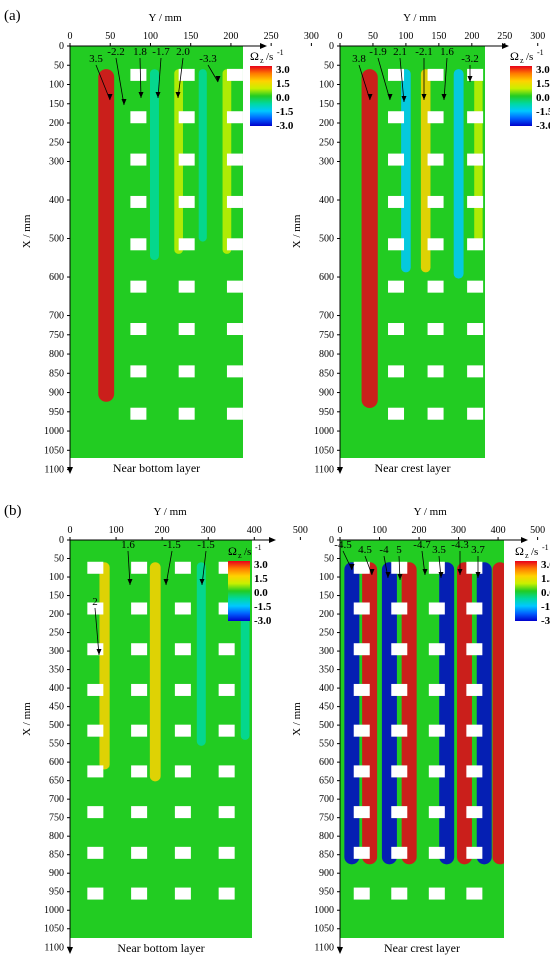 Image resolution: width=550 pixels, height=972 pixels. I want to click on colorbar-label: 1.5, so click(545, 579).